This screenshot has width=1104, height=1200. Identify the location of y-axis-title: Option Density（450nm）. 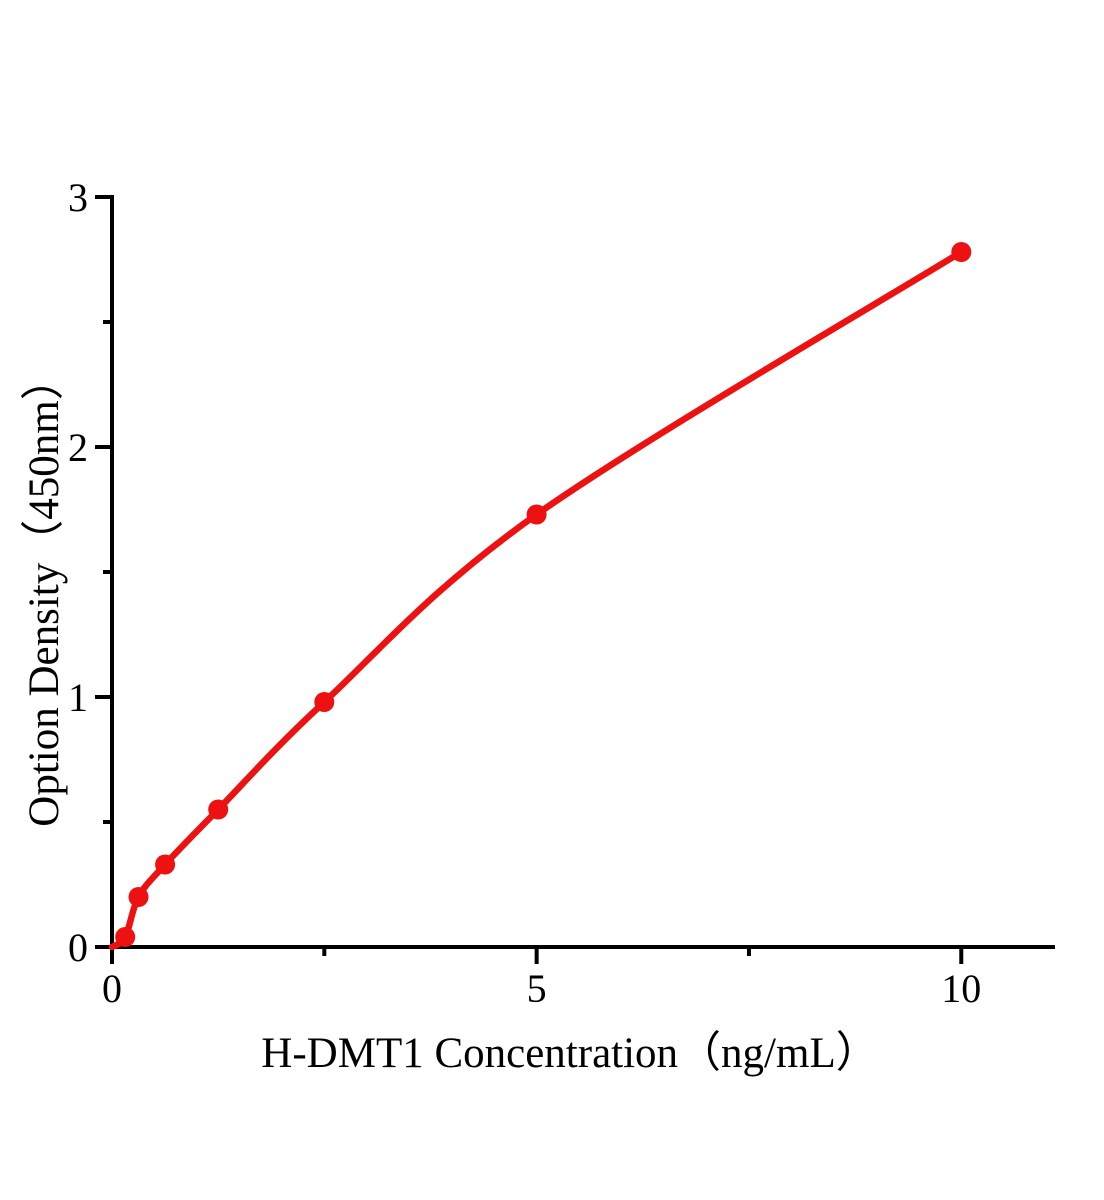
(45, 592).